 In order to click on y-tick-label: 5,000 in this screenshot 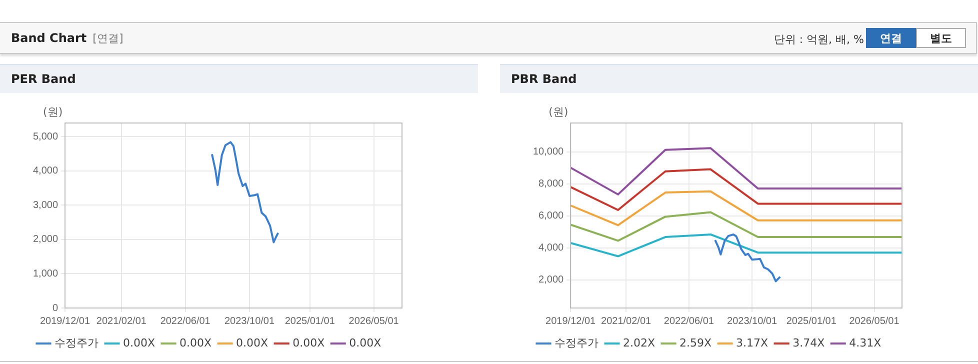, I will do `click(45, 136)`.